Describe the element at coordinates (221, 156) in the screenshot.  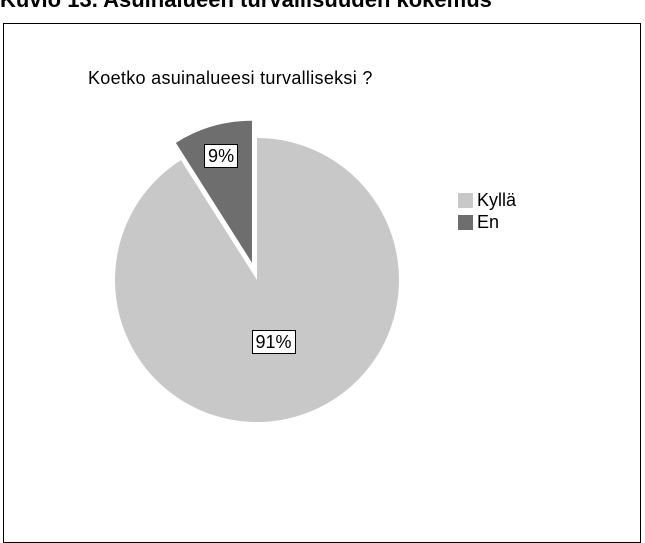
I see `data-label-en: 9%` at that location.